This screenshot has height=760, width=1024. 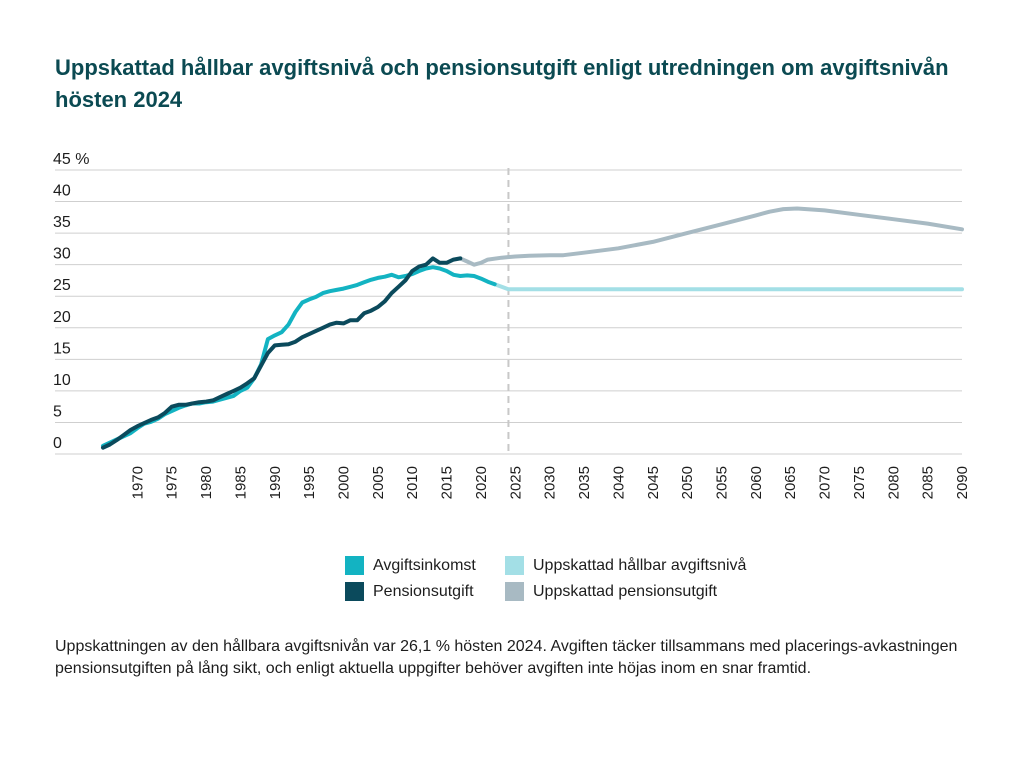 What do you see at coordinates (62, 317) in the screenshot?
I see `y-tick-label: 20` at bounding box center [62, 317].